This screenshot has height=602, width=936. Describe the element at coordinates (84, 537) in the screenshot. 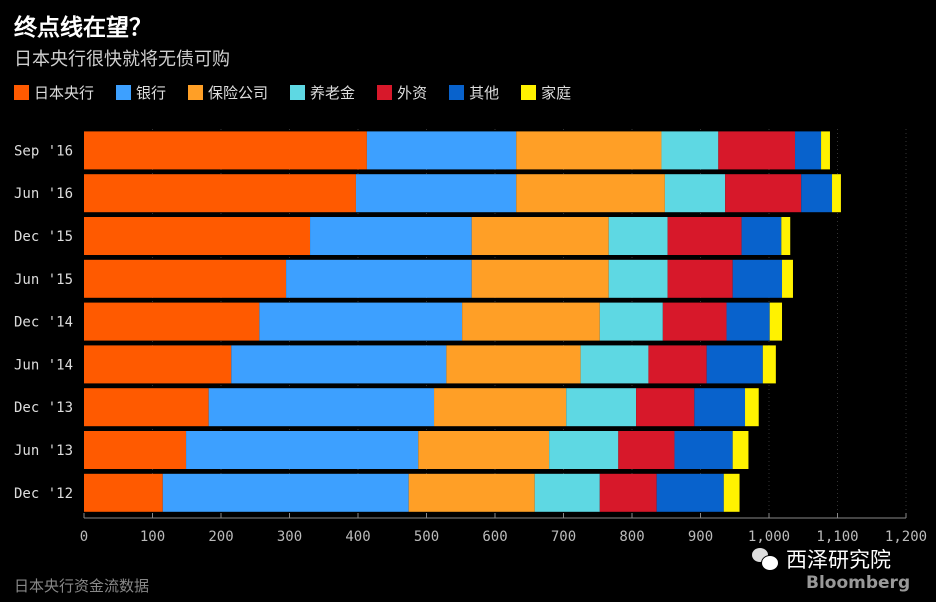

I see `x-tick-label: 0` at that location.